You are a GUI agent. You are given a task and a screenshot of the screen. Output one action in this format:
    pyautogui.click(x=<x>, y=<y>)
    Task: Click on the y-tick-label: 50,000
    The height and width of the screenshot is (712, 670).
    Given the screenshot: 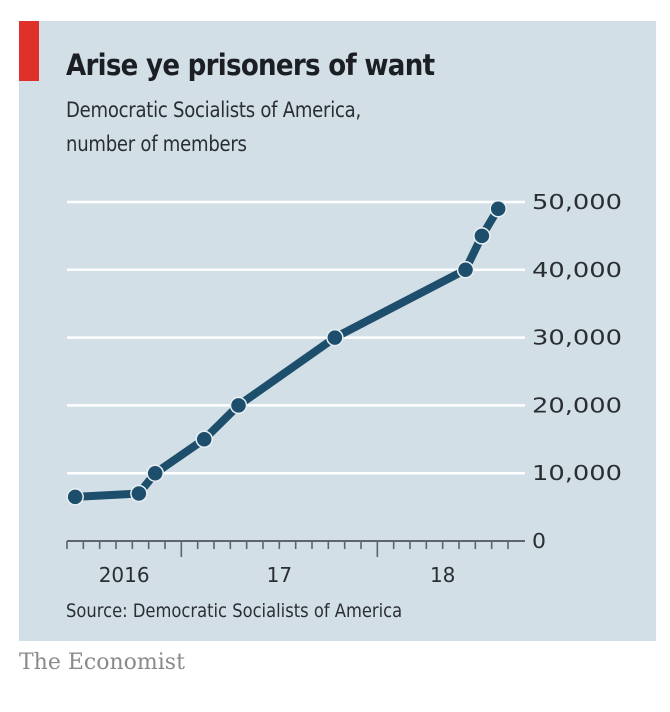 What is the action you would take?
    pyautogui.click(x=577, y=202)
    